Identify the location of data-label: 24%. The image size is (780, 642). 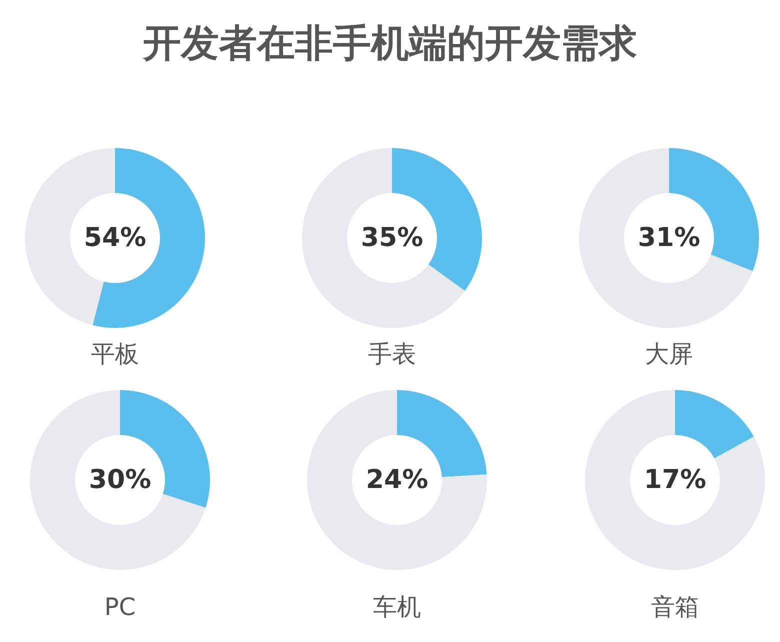
(397, 480).